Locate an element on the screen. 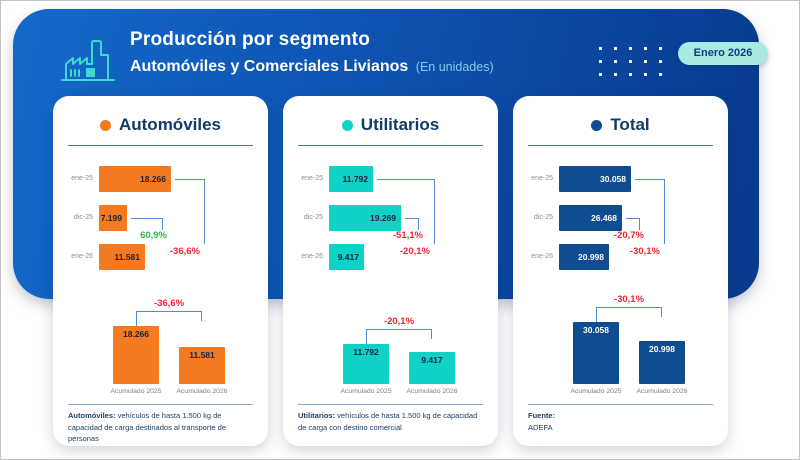  mom-change-label: -51,1% is located at coordinates (407, 235).